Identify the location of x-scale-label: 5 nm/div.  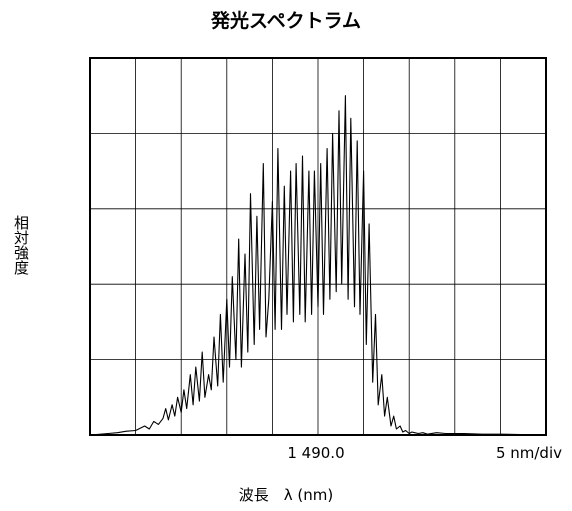
(528, 453).